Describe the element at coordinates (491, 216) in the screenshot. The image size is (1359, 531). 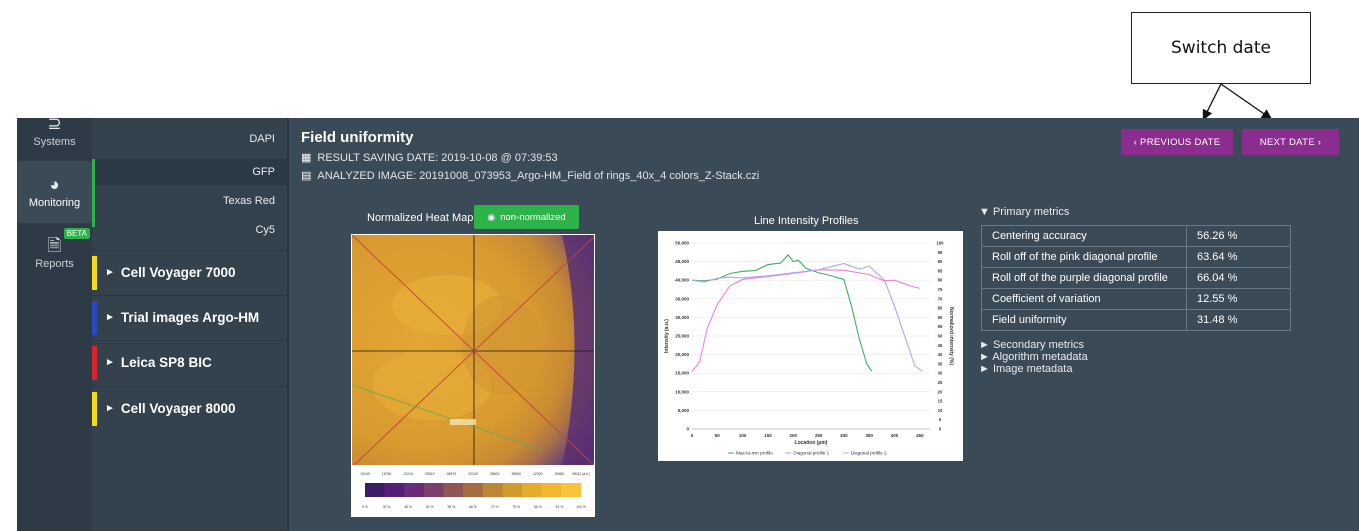
I see `eye-icon: ◉` at that location.